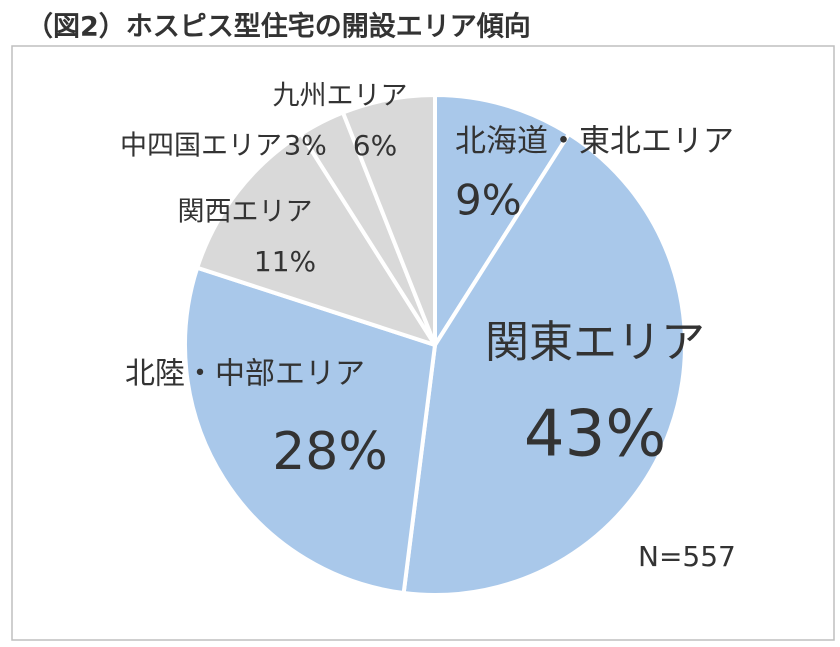  Describe the element at coordinates (595, 342) in the screenshot. I see `slice-label: 関東エリア` at that location.